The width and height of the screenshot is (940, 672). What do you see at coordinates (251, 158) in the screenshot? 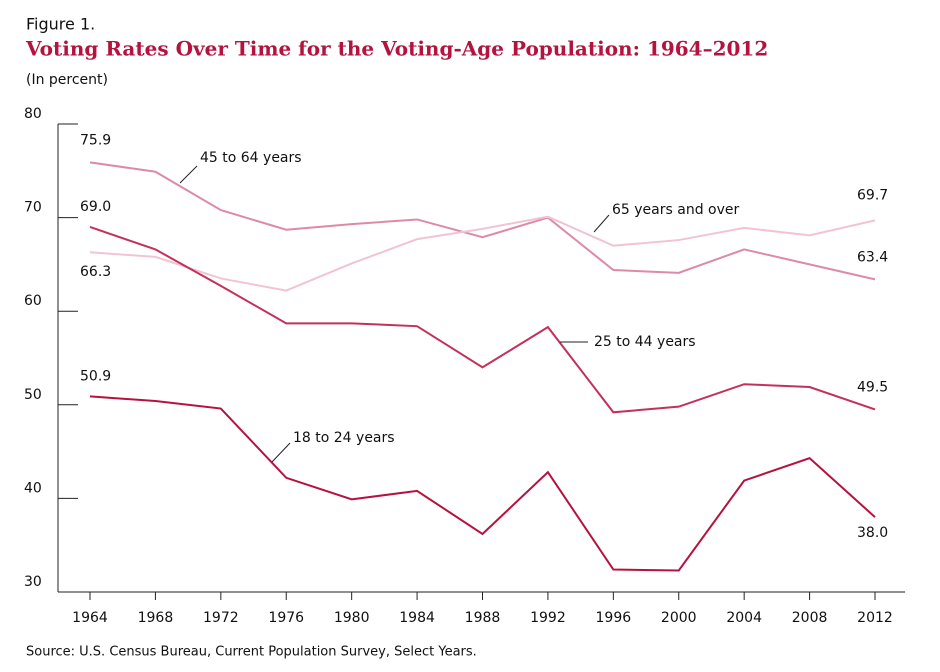
I see `series-name: 45 to 64 years` at bounding box center [251, 158].